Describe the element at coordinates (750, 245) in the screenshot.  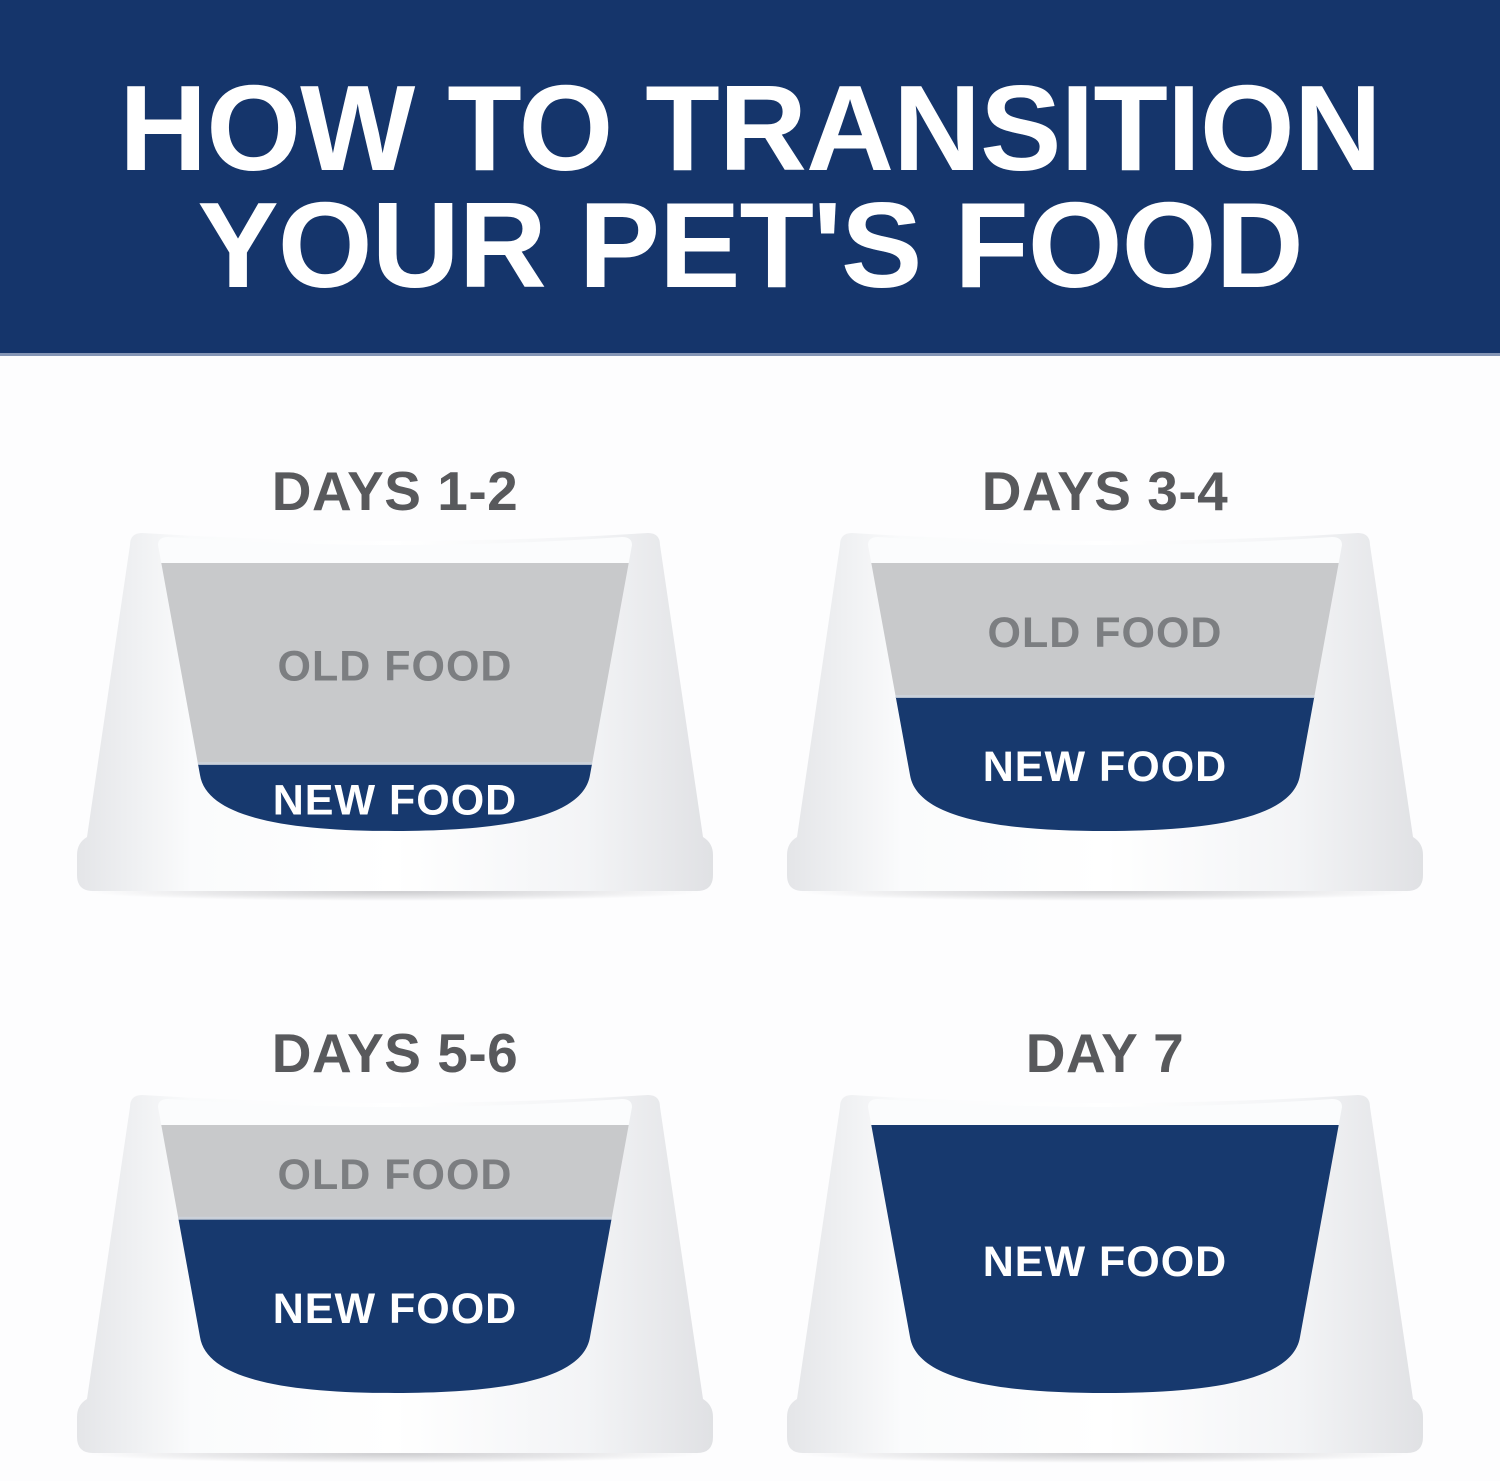
I see `page-title-line2: YOUR PET'S FOOD` at that location.